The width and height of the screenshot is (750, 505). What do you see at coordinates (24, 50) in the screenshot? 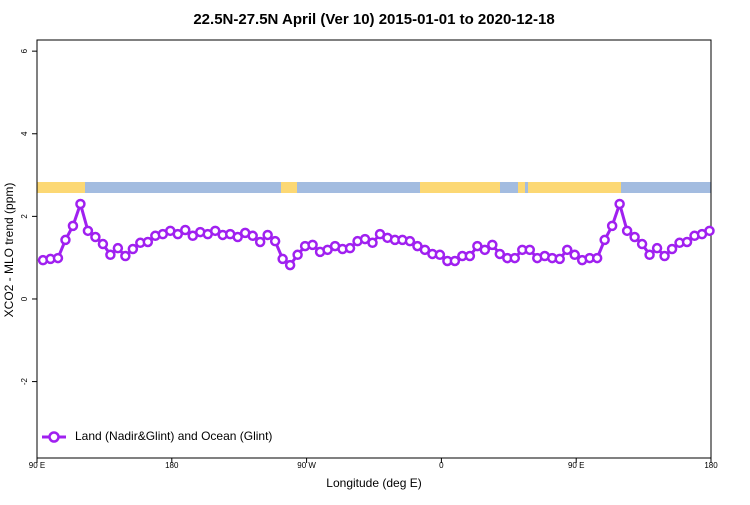
I see `y-tick-label: 6` at bounding box center [24, 50].